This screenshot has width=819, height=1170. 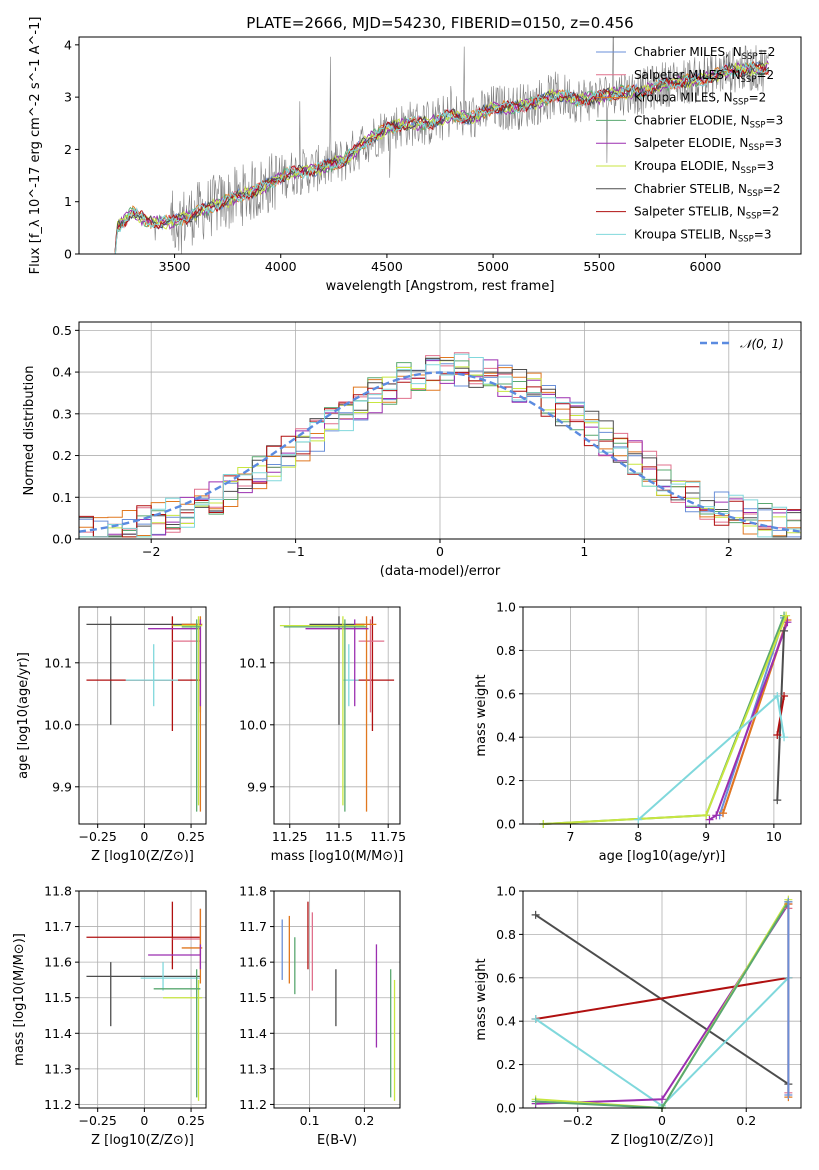 I want to click on y-tick-label: 11.8, so click(x=58, y=891).